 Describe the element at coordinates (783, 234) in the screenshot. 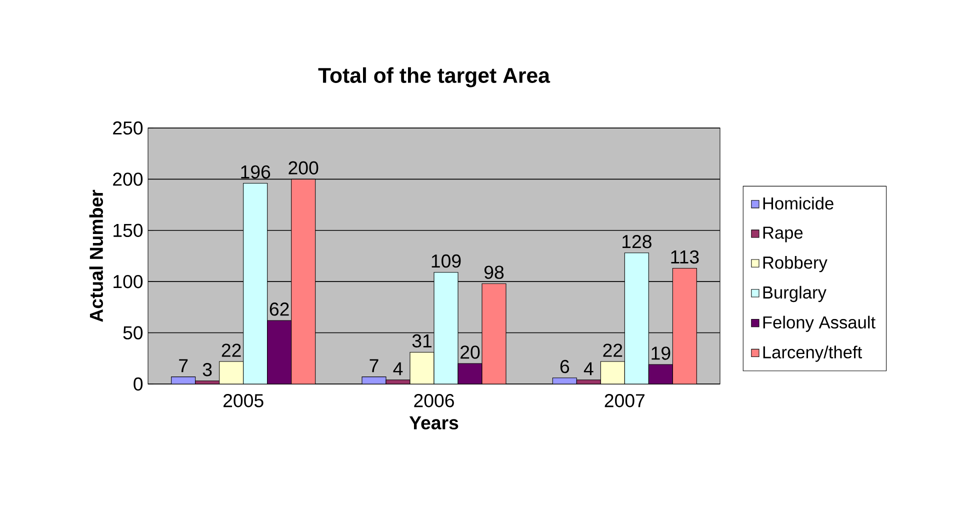

I see `legend-label: Rape` at that location.